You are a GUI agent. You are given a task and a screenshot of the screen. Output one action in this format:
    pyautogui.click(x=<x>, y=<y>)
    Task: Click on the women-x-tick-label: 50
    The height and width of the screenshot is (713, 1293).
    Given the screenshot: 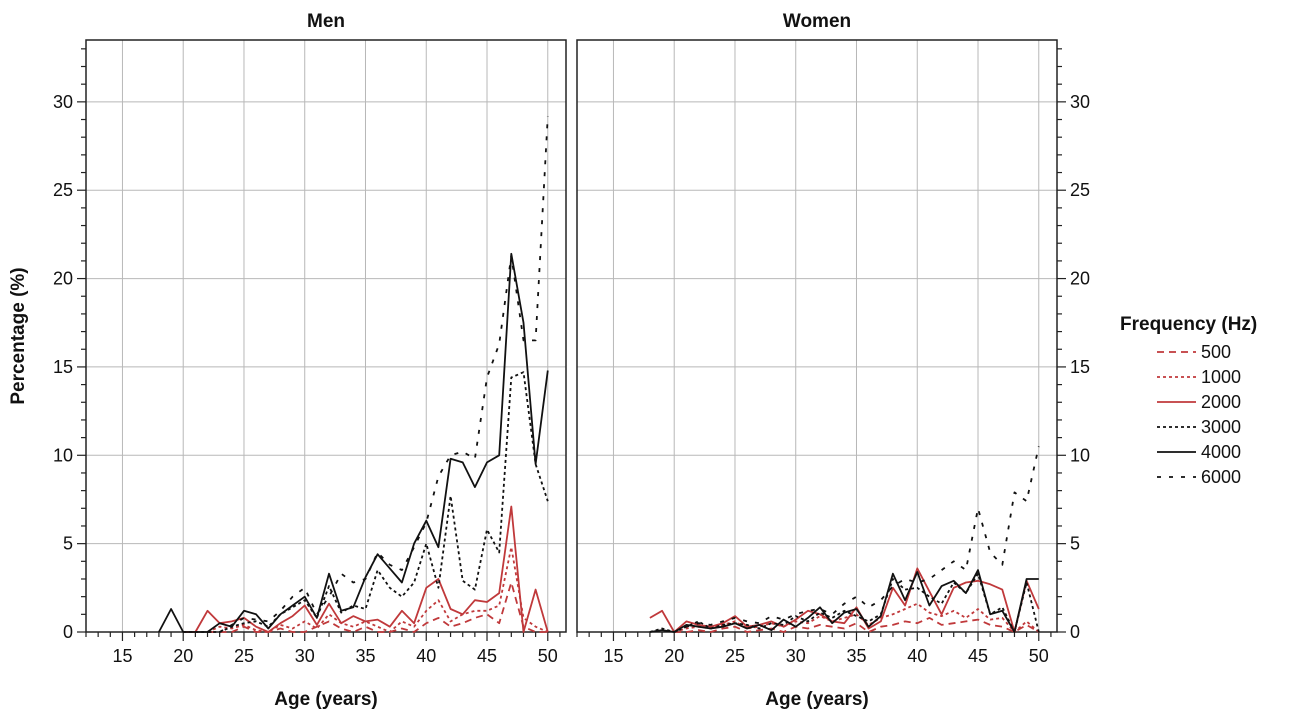 What is the action you would take?
    pyautogui.click(x=1039, y=656)
    